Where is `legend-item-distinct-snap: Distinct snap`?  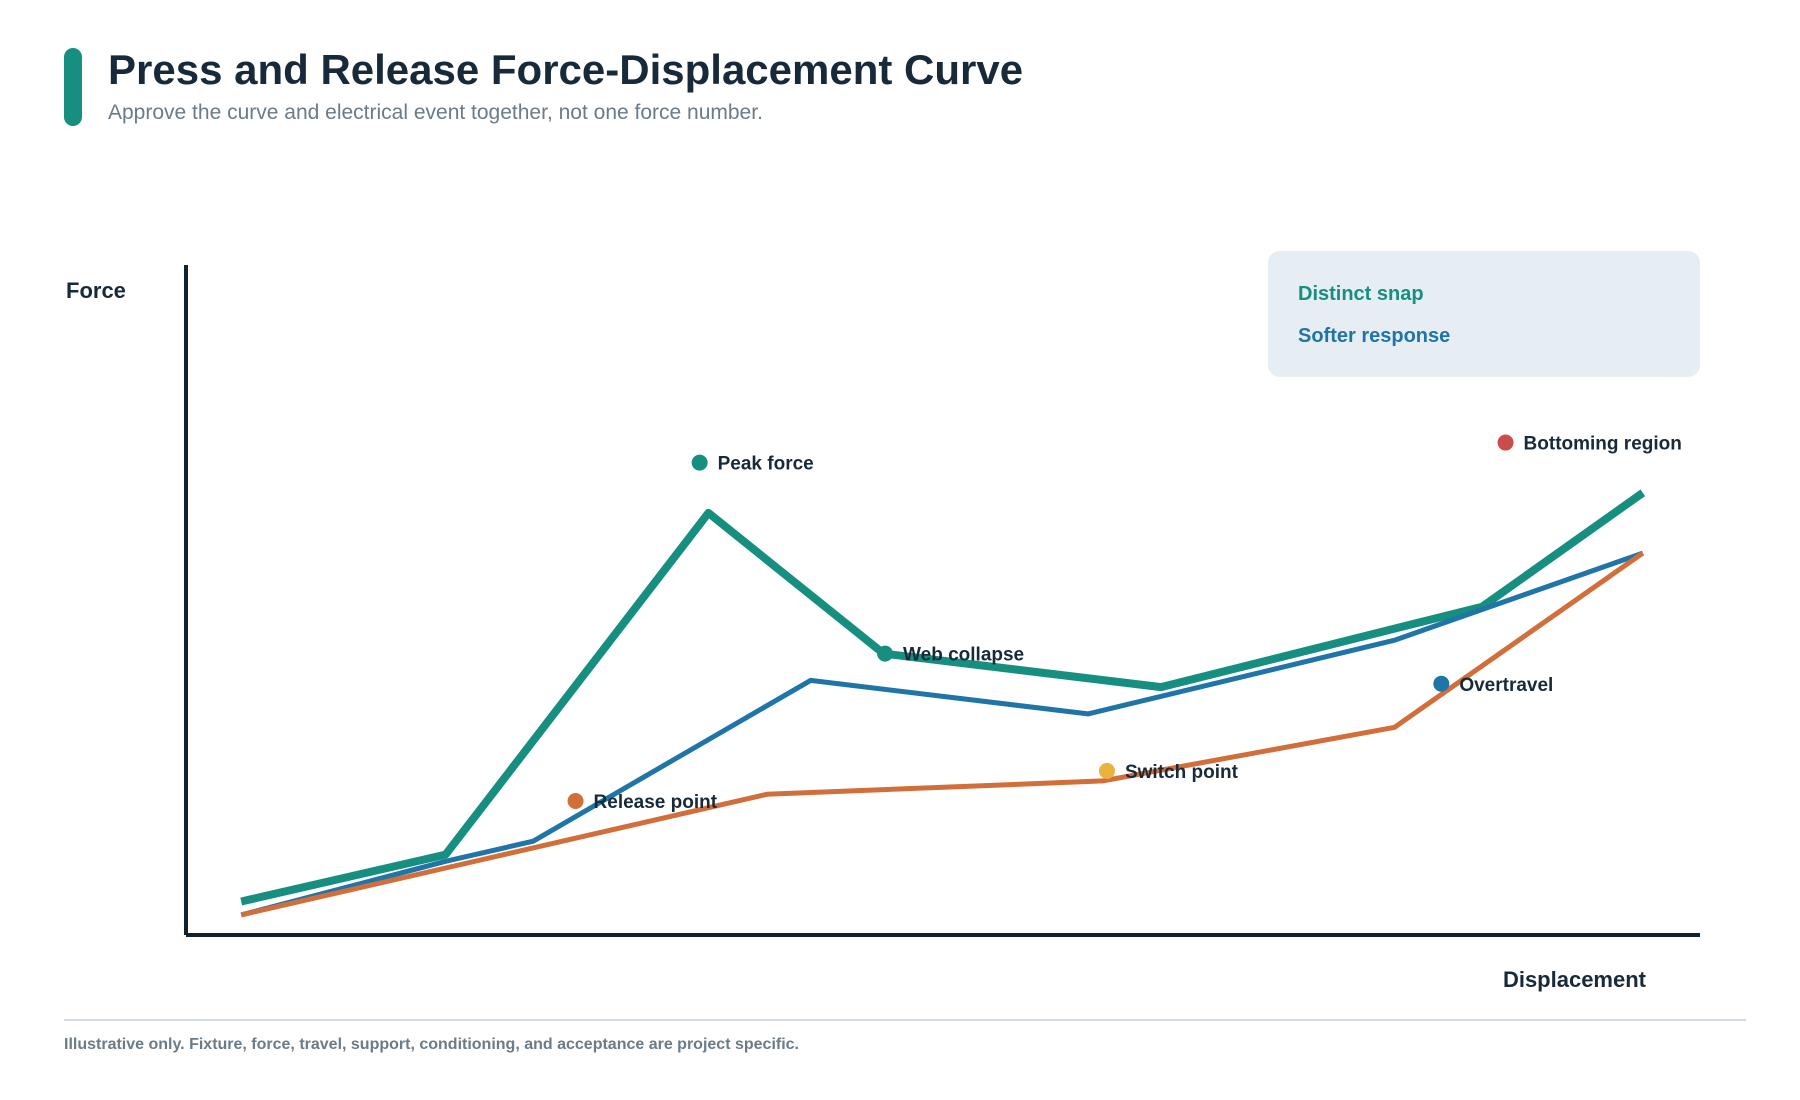 legend-item-distinct-snap: Distinct snap is located at coordinates (1361, 294).